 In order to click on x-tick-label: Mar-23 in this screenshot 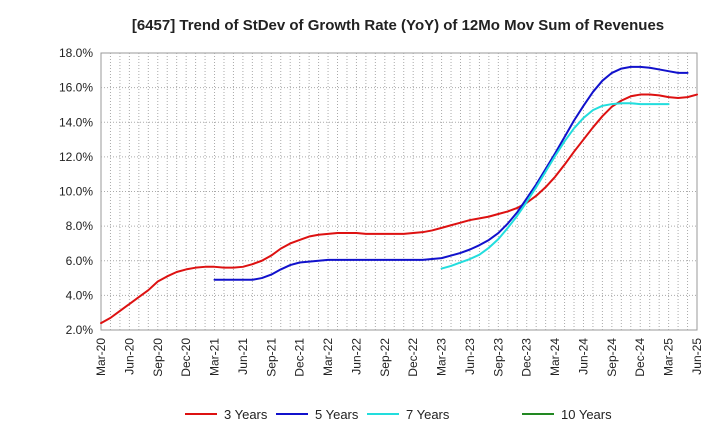, I will do `click(442, 357)`.